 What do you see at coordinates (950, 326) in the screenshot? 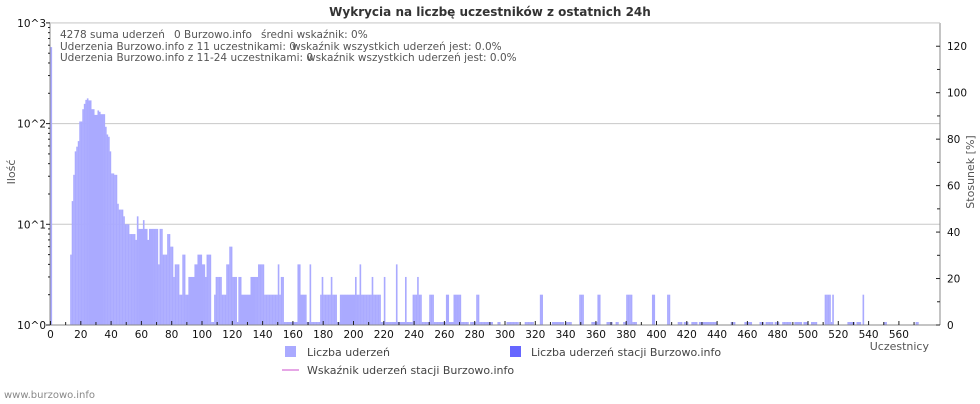
I see `y-right-tick-label: 0` at bounding box center [950, 326].